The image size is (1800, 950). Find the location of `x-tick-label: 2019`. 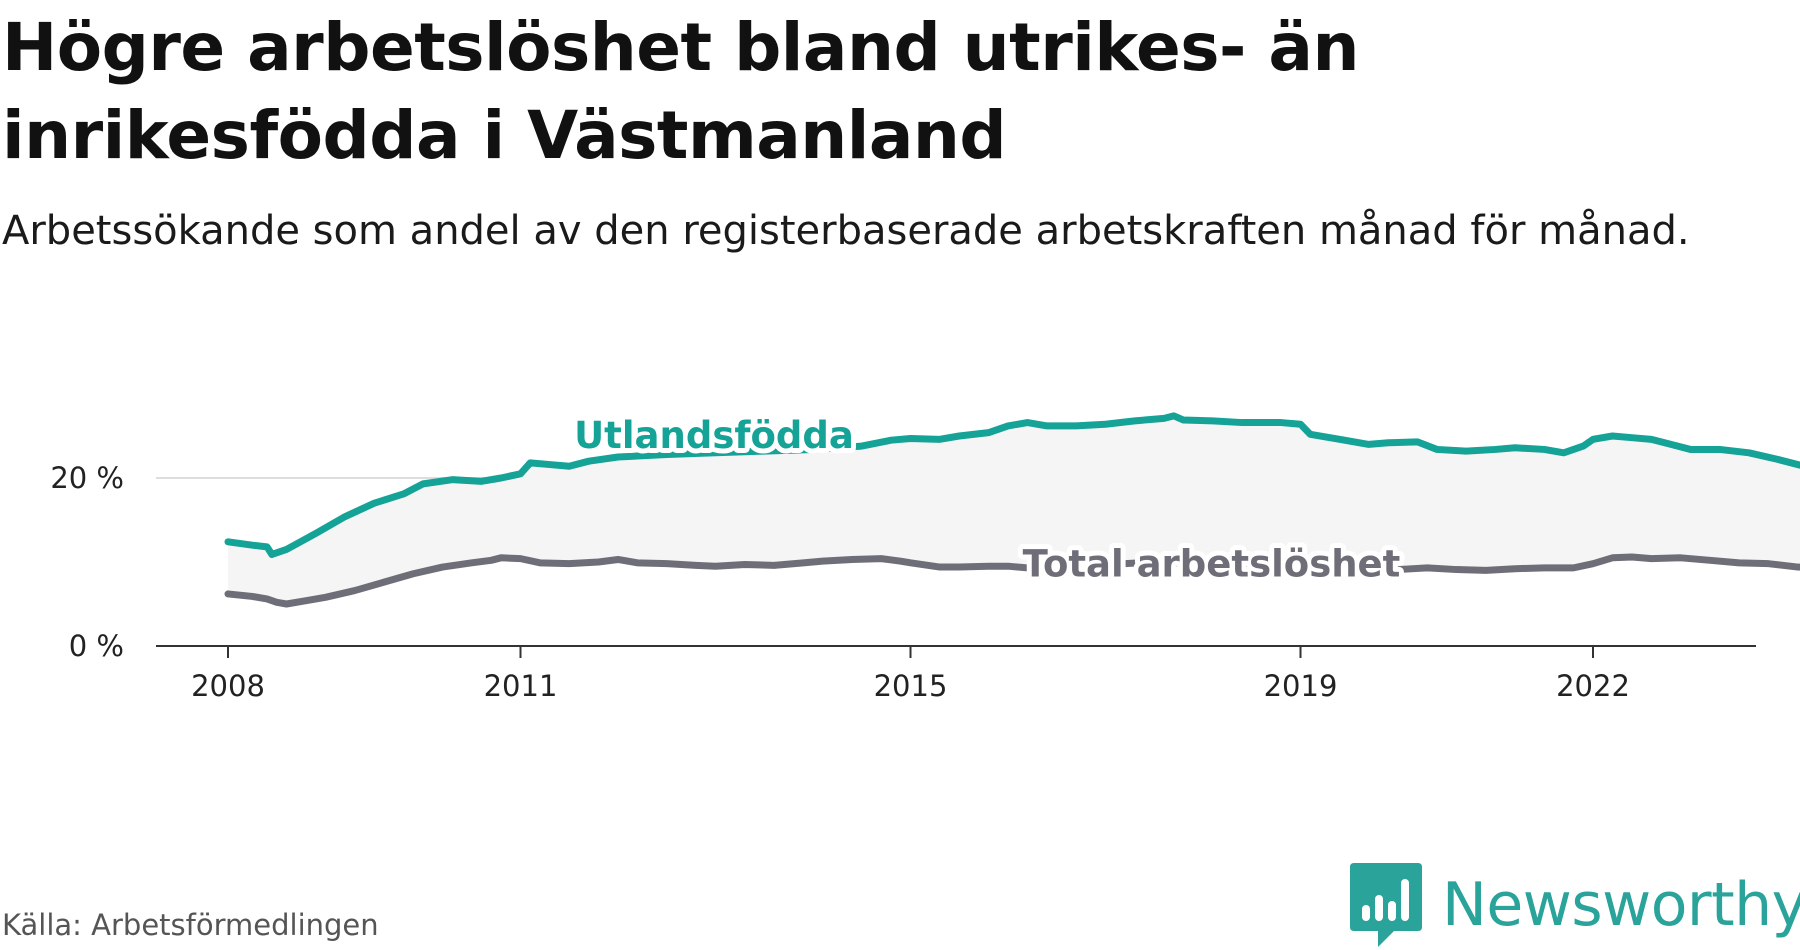

x-tick-label: 2019 is located at coordinates (1301, 686).